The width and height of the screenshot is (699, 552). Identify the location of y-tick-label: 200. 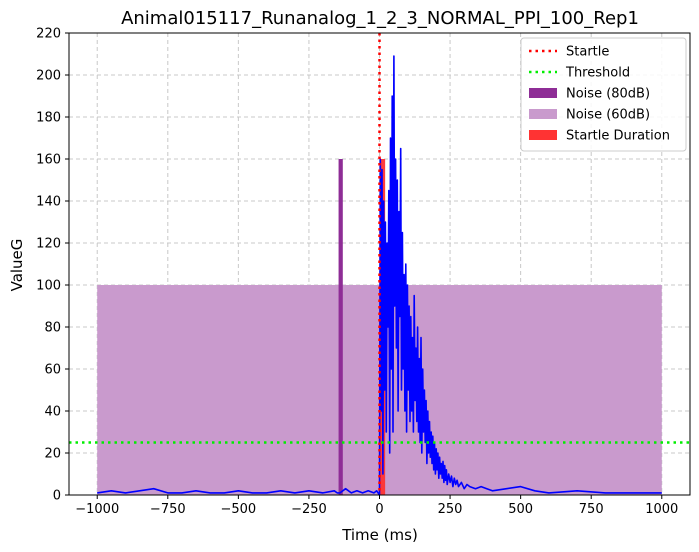
(48, 76).